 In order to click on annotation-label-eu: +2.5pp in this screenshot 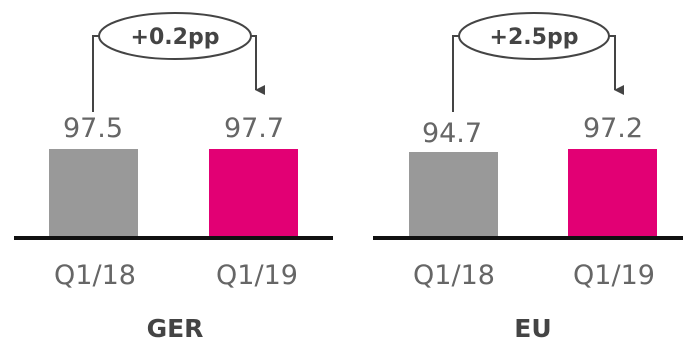, I will do `click(534, 37)`.